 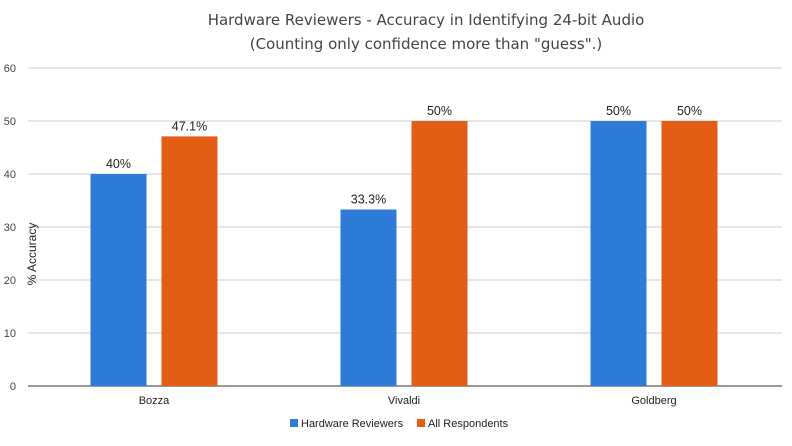 I want to click on bar-goldberg-all-respondents, so click(x=689, y=253).